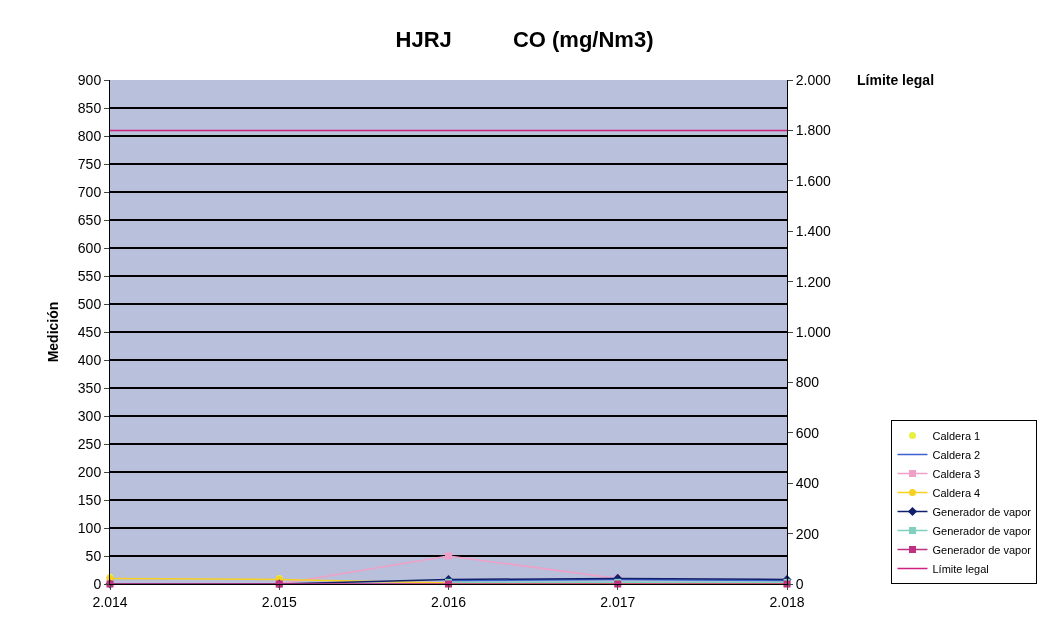  I want to click on y-tick-label: 750, so click(89, 163).